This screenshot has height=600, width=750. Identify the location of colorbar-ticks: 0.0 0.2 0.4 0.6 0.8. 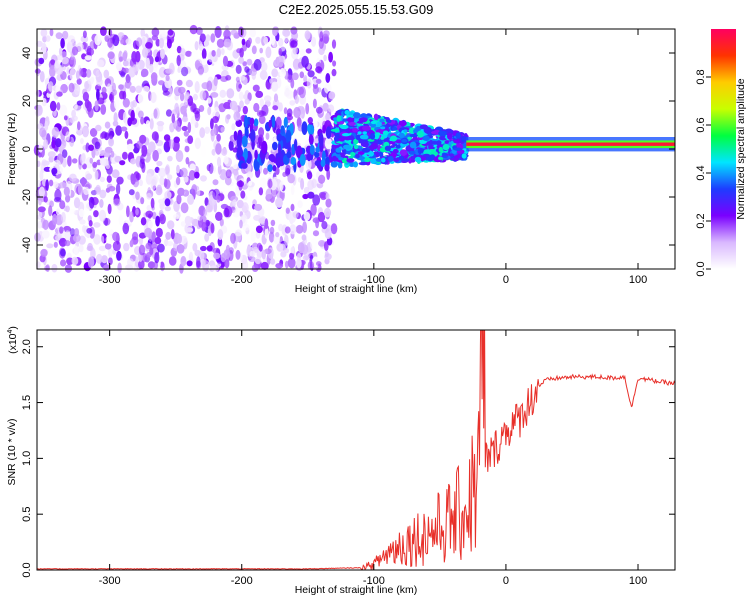
(703, 173).